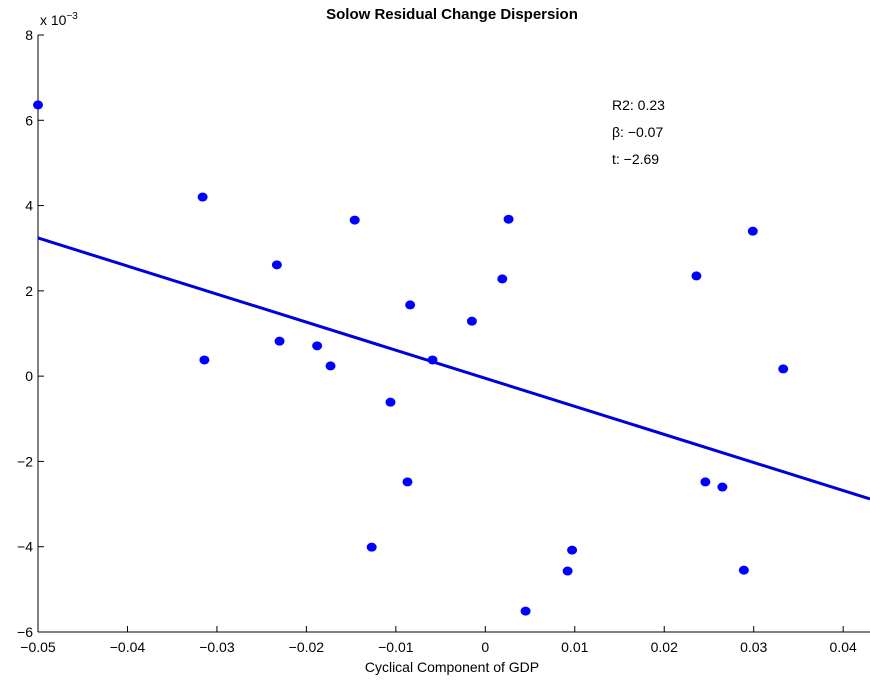 This screenshot has height=681, width=870. Describe the element at coordinates (29, 120) in the screenshot. I see `y-tick-label: 6` at that location.